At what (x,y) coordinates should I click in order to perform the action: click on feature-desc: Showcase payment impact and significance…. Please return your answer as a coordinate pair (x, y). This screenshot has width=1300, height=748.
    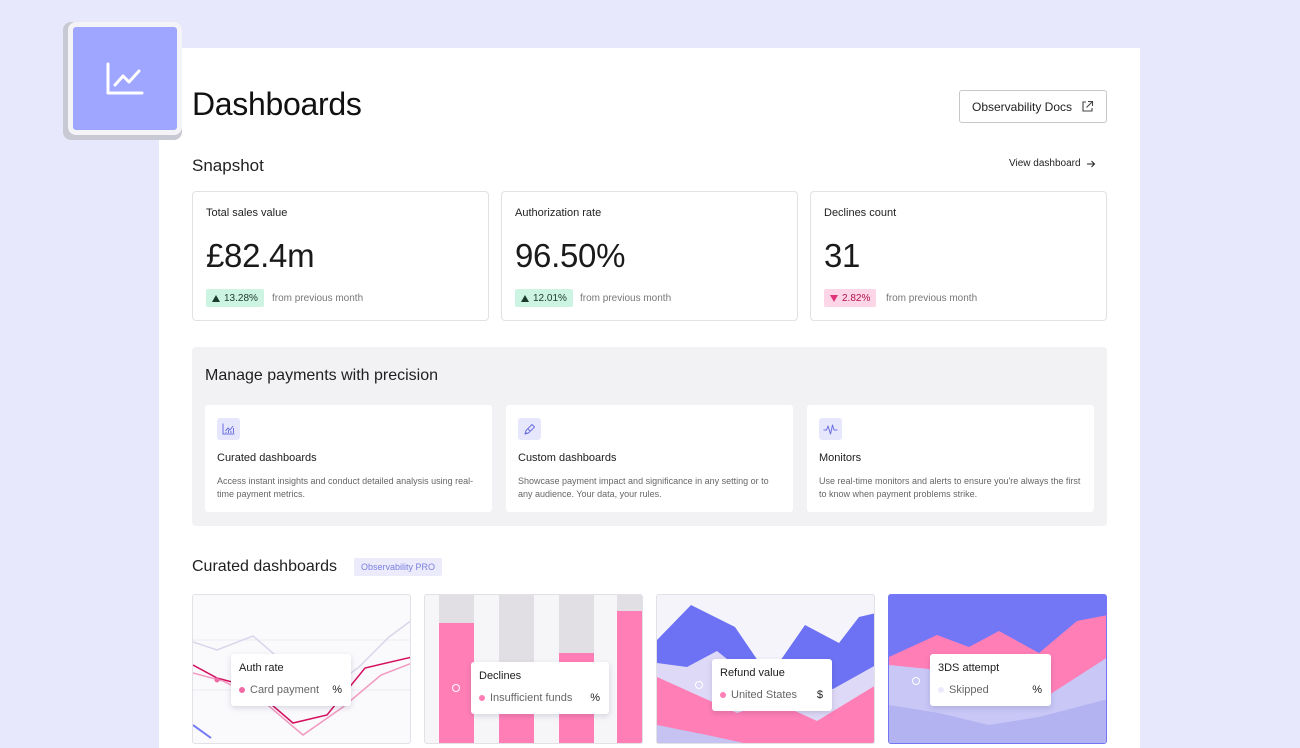
    Looking at the image, I should click on (643, 487).